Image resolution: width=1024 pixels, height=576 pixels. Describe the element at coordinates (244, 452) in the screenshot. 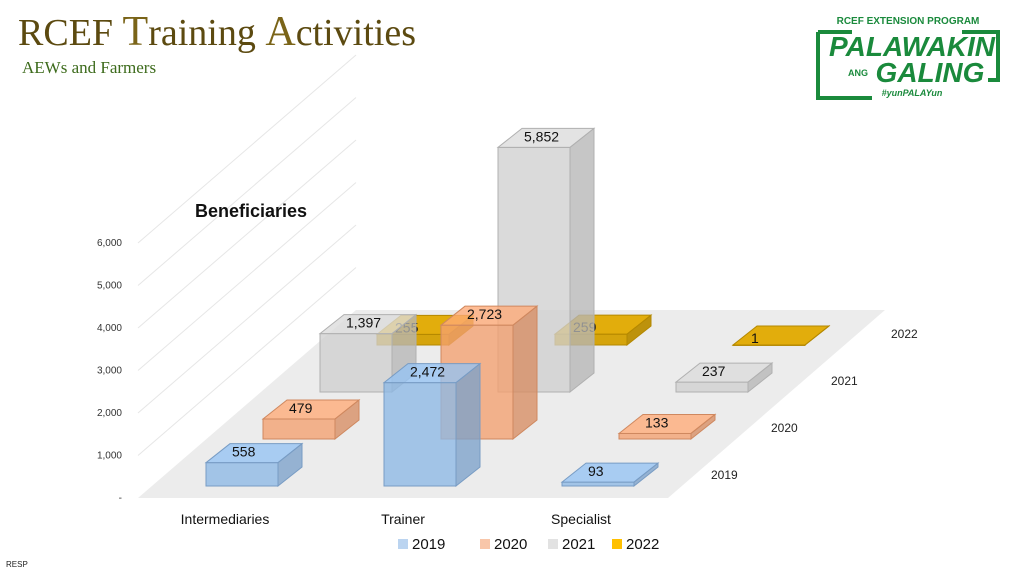

I see `data-label: 558` at that location.